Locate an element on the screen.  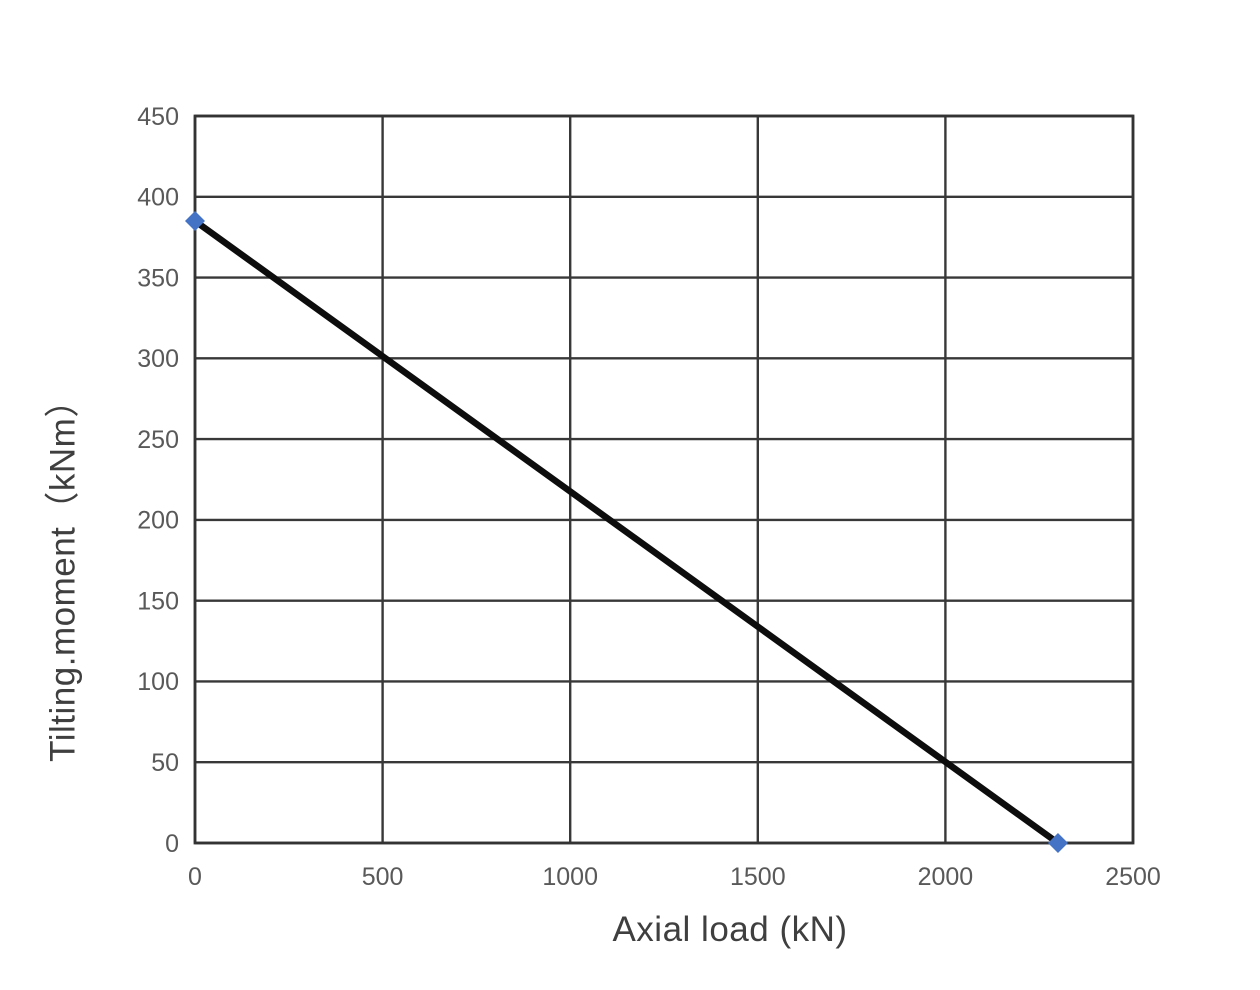
y-tick-label: 300 is located at coordinates (158, 359).